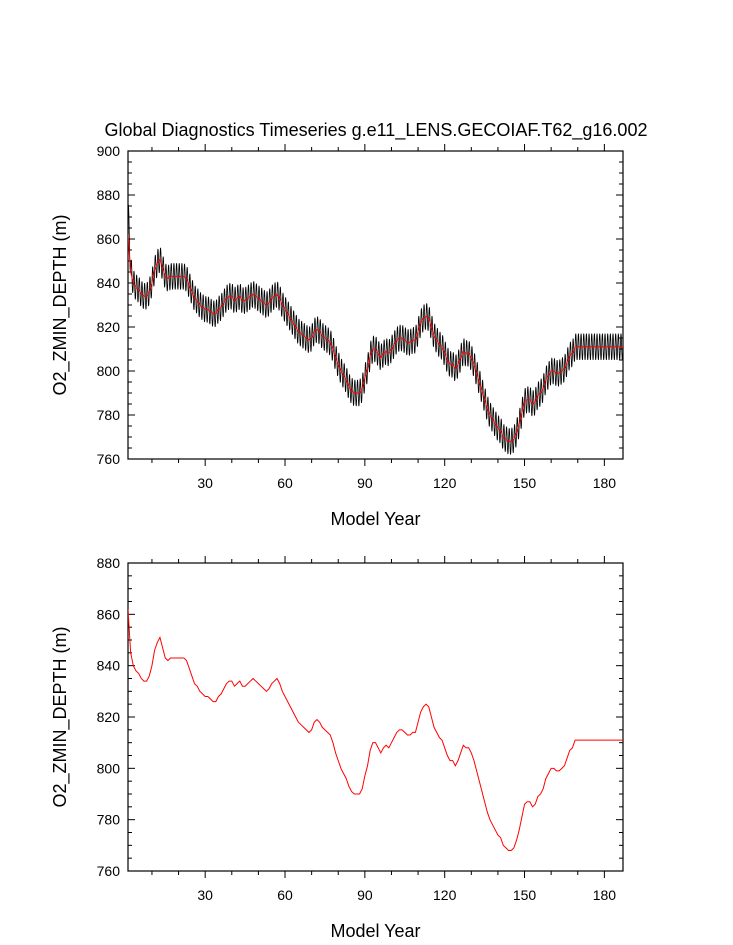 This screenshot has height=945, width=733. What do you see at coordinates (375, 338) in the screenshot?
I see `annual-mean-line` at bounding box center [375, 338].